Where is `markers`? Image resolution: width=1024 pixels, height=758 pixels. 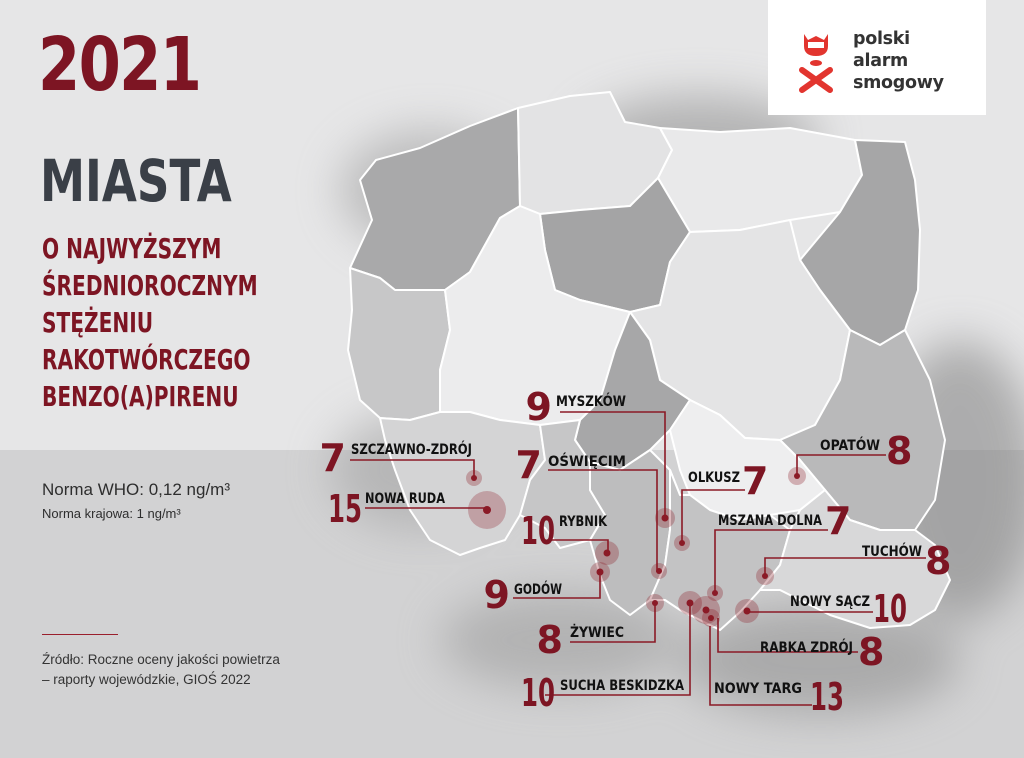
markers is located at coordinates (636, 547).